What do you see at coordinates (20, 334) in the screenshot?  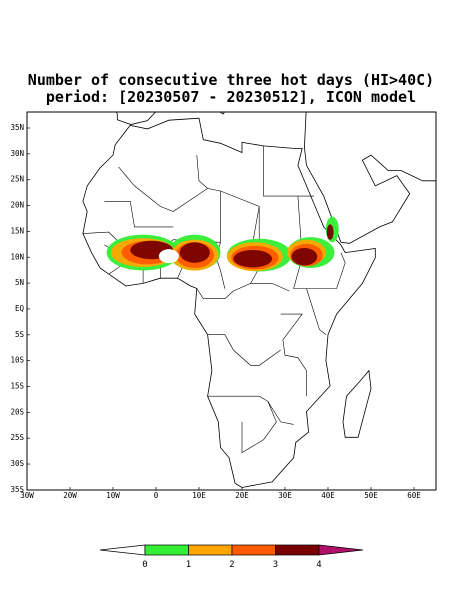 I see `lat-label: 5S` at bounding box center [20, 334].